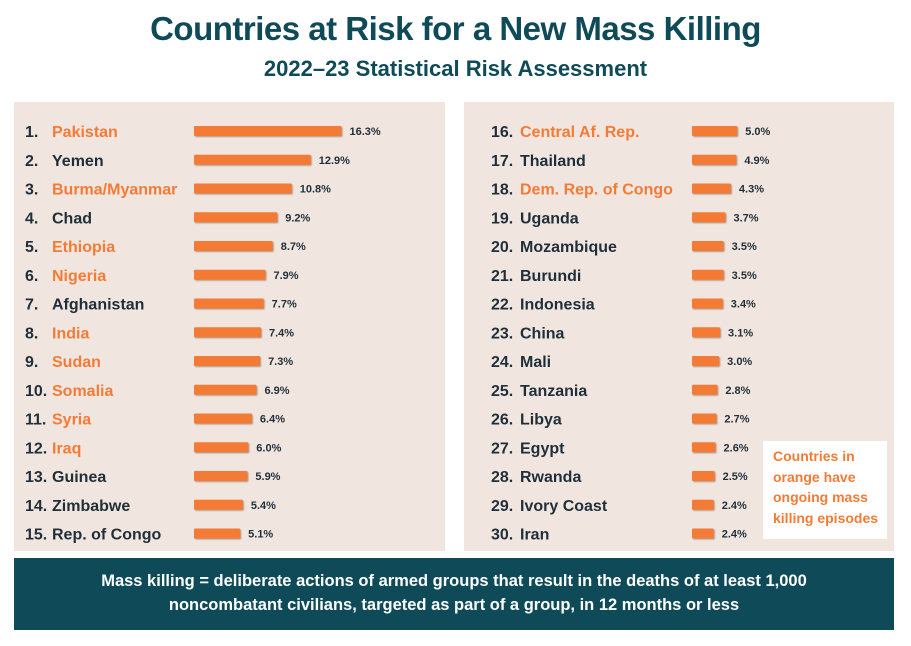  Describe the element at coordinates (735, 477) in the screenshot. I see `value-label: 2.5%` at that location.